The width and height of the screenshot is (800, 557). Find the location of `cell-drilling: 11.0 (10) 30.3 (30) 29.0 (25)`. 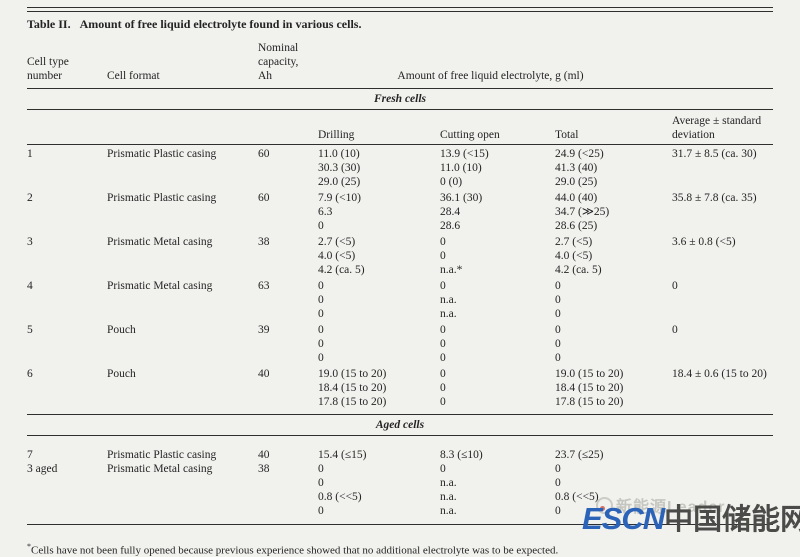

cell-drilling: 11.0 (10) 30.3 (30) 29.0 (25) is located at coordinates (339, 168).